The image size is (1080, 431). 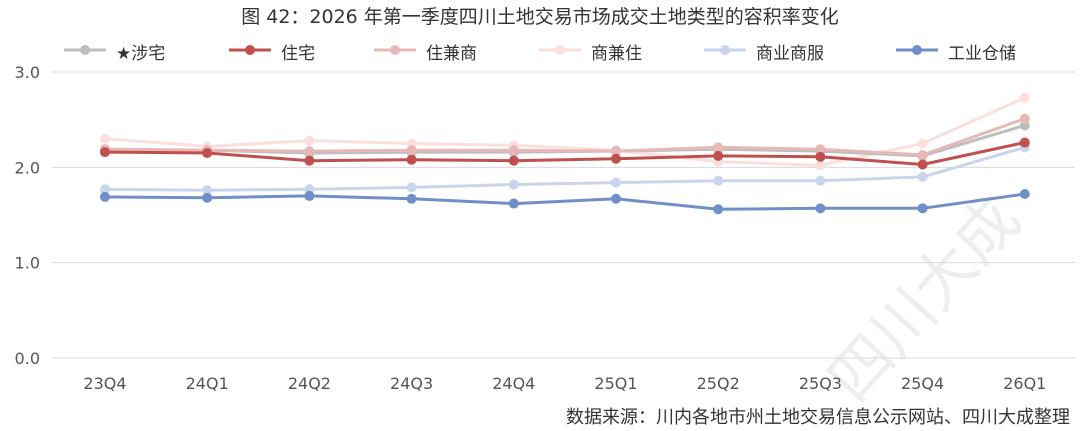 What do you see at coordinates (982, 54) in the screenshot?
I see `legend-label: 工业仓储` at bounding box center [982, 54].